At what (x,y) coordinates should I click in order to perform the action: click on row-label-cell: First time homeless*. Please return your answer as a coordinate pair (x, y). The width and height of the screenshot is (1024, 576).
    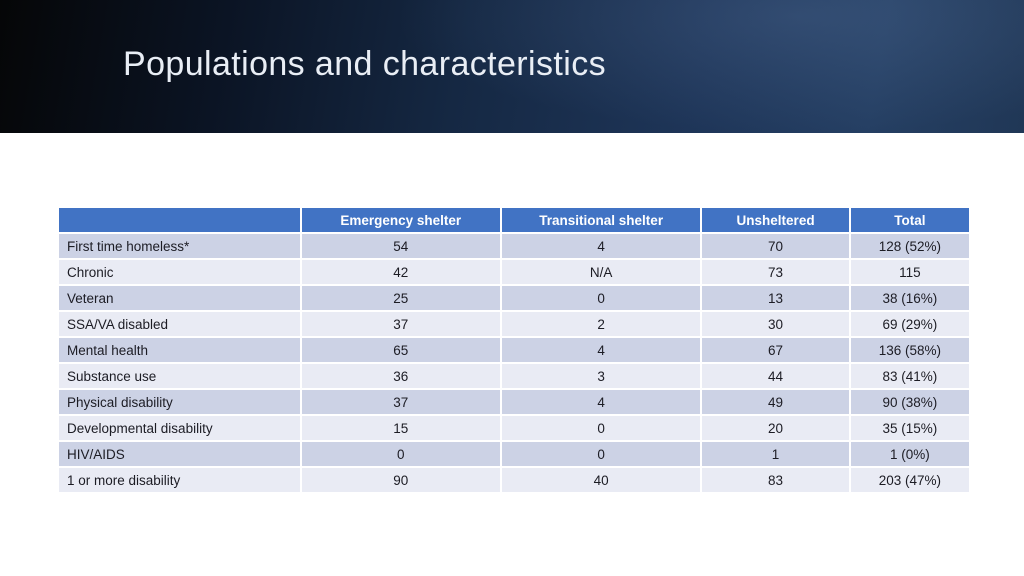
    Looking at the image, I should click on (179, 246).